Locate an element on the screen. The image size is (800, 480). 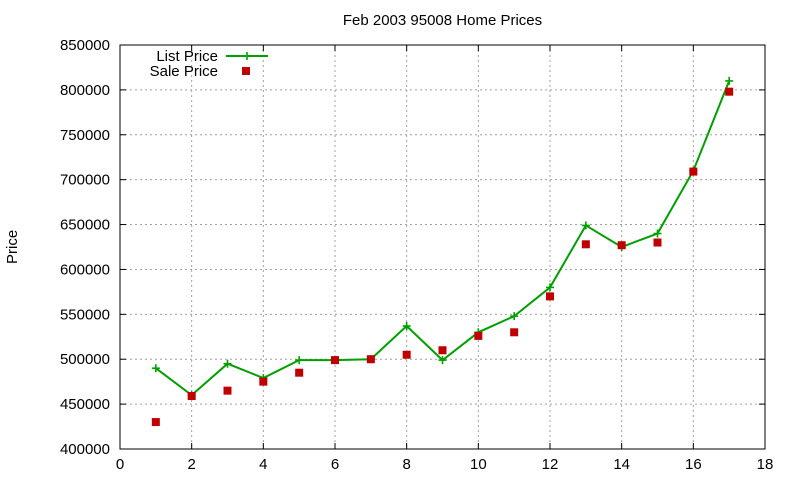
legend-label-sale-price: Sale Price is located at coordinates (184, 71).